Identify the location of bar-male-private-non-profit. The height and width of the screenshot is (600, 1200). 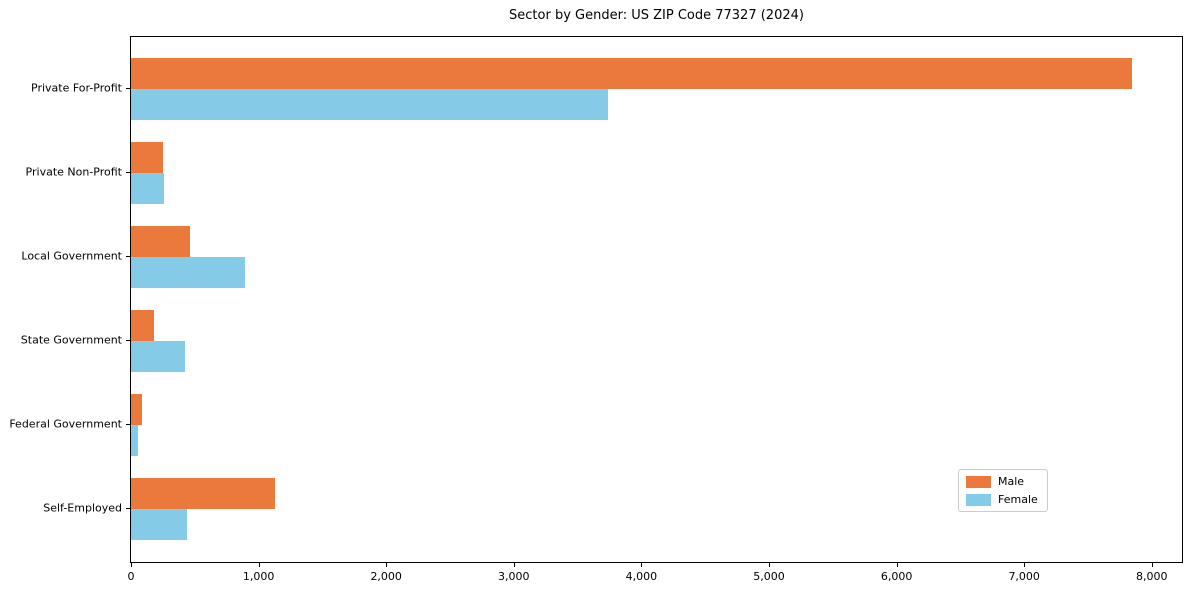
(147, 157).